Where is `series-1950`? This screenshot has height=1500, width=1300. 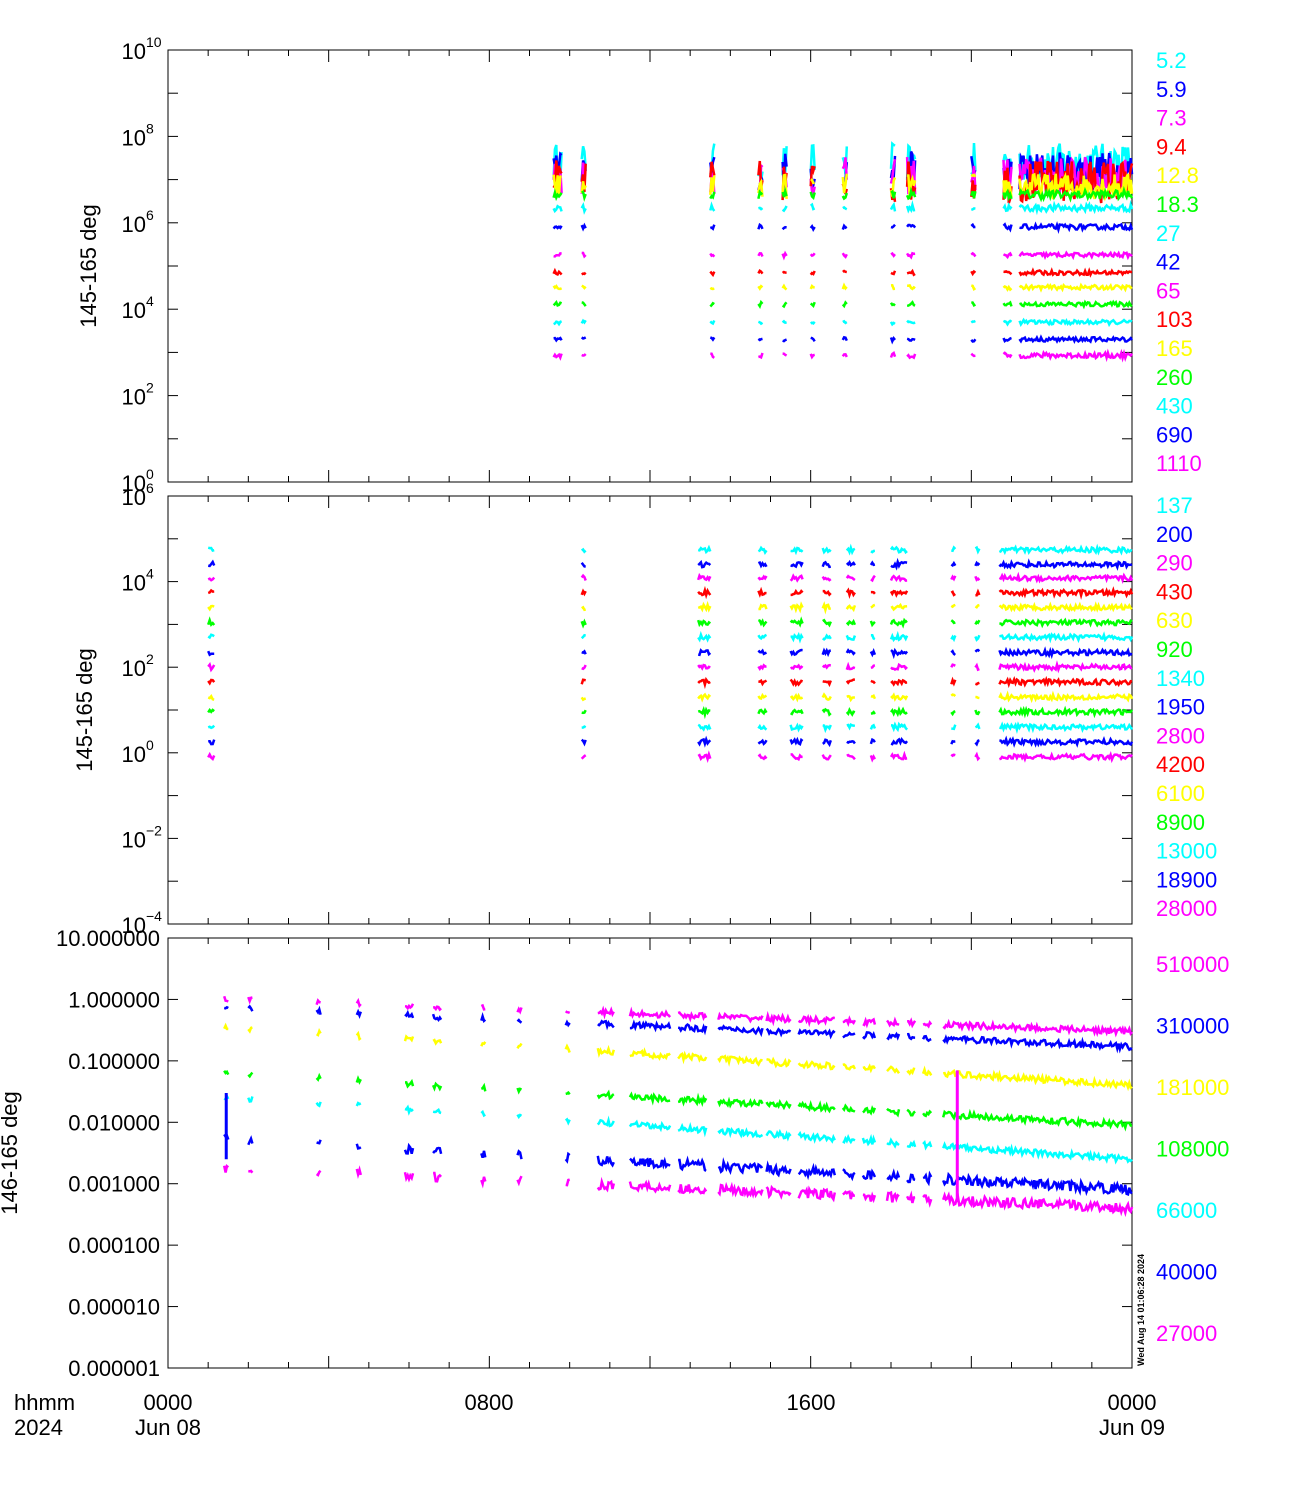
series-1950 is located at coordinates (670, 653).